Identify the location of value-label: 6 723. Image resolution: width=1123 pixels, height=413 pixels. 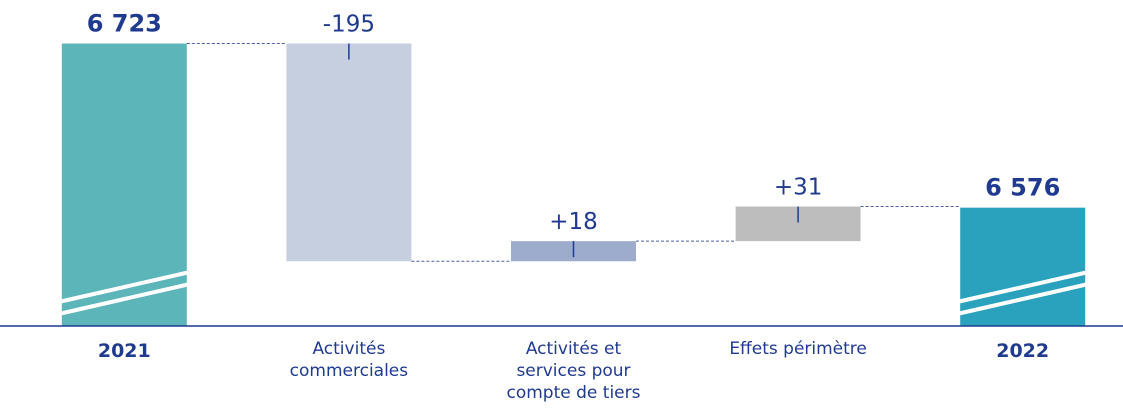
(124, 24).